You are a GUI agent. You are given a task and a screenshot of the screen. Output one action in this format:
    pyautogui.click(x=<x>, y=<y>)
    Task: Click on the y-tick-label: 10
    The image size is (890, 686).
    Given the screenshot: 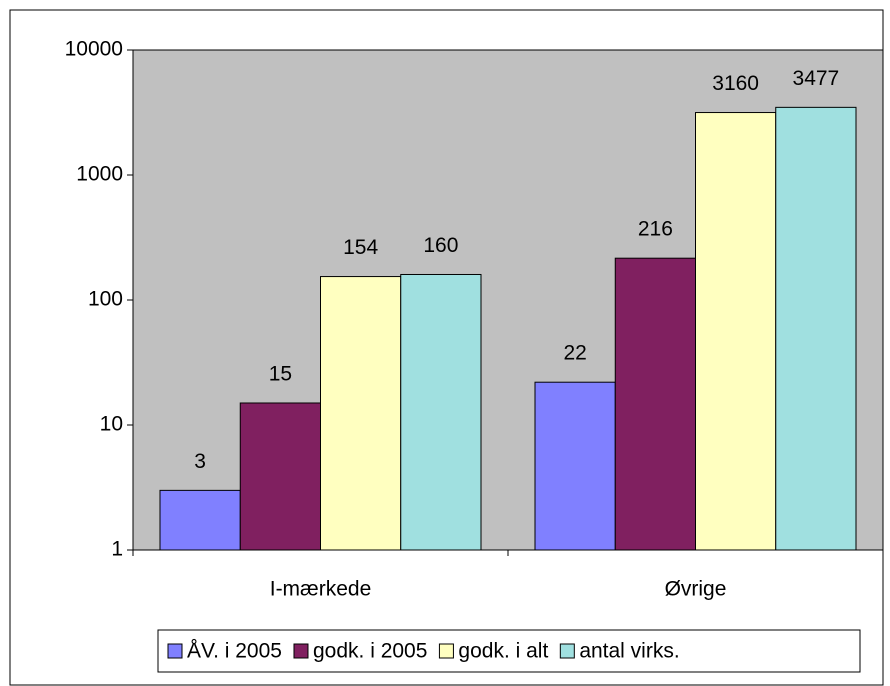 What is the action you would take?
    pyautogui.click(x=111, y=424)
    